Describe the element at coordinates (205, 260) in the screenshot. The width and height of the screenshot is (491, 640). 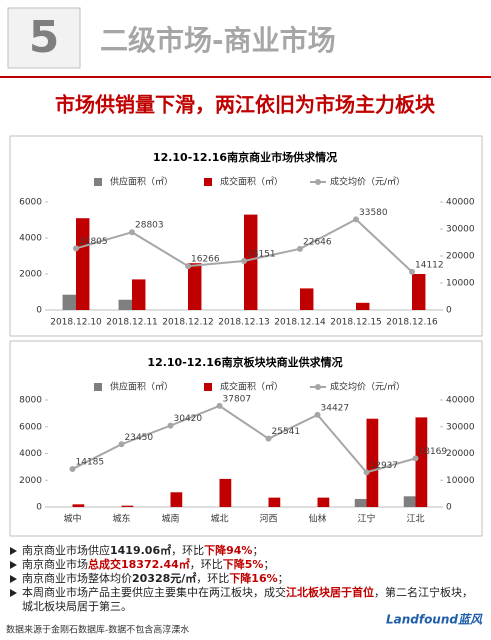
I see `data-label: 16266` at that location.